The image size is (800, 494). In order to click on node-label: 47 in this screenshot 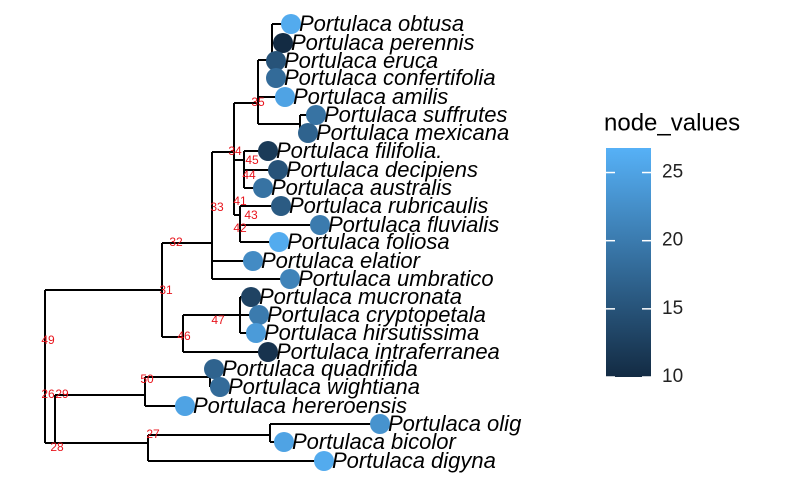, I will do `click(218, 320)`.